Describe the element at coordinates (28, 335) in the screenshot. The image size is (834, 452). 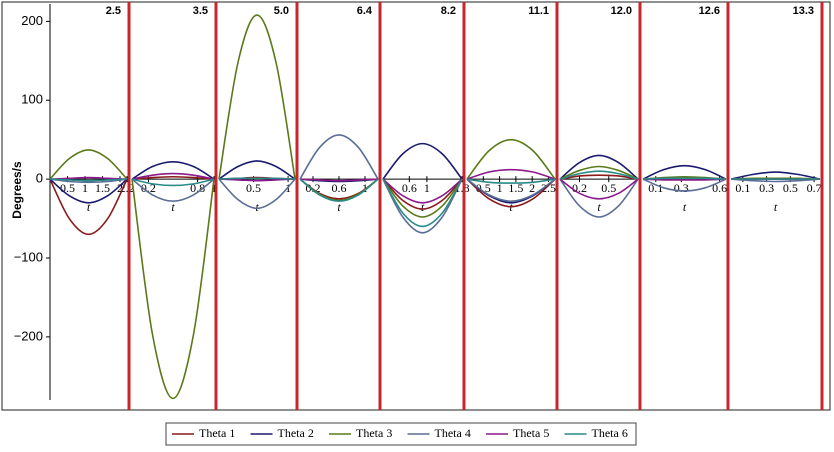
I see `y-tick-label: −200` at that location.